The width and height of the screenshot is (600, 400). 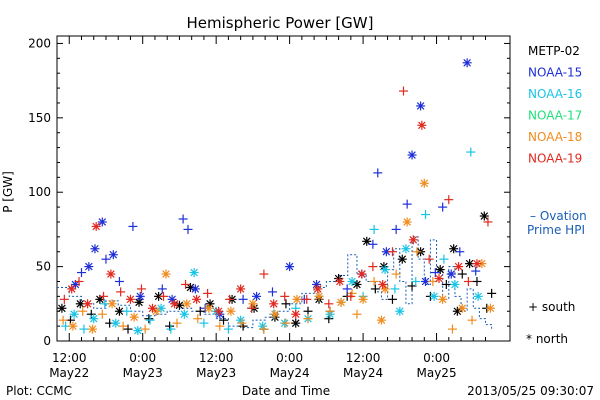 I want to click on y-tick-label: 200, so click(x=39, y=43).